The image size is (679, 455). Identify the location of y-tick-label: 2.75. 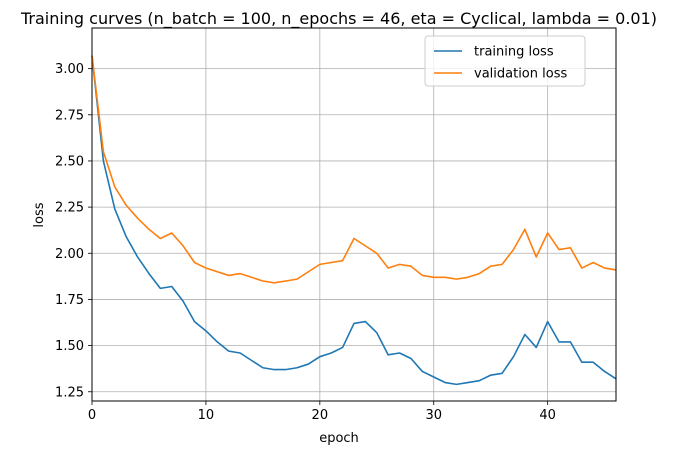
(69, 115).